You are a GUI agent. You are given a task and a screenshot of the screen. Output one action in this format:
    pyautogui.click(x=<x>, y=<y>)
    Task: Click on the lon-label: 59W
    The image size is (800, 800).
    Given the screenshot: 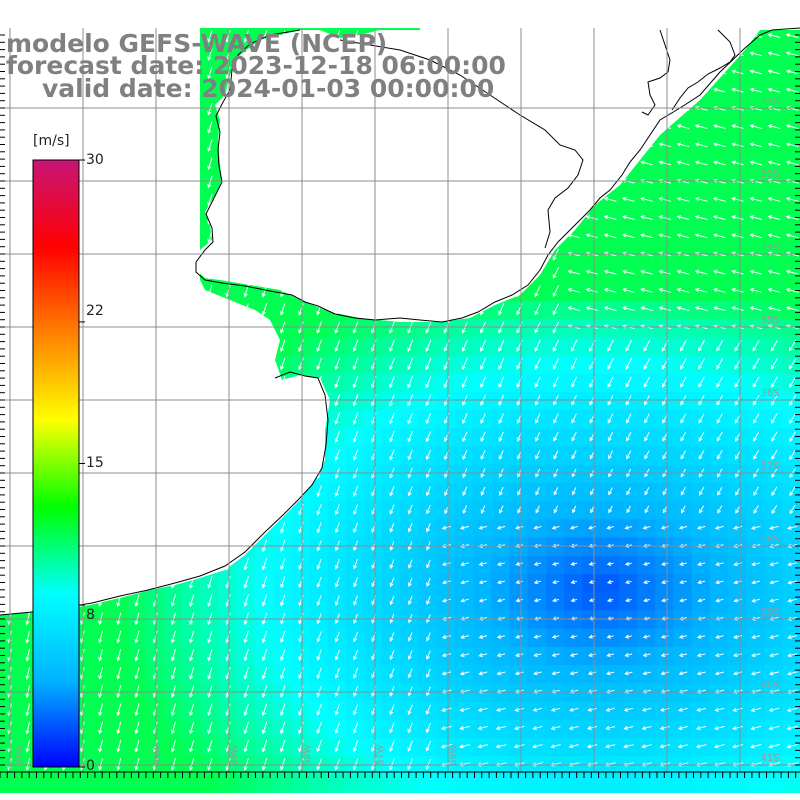 What is the action you would take?
    pyautogui.click(x=235, y=755)
    